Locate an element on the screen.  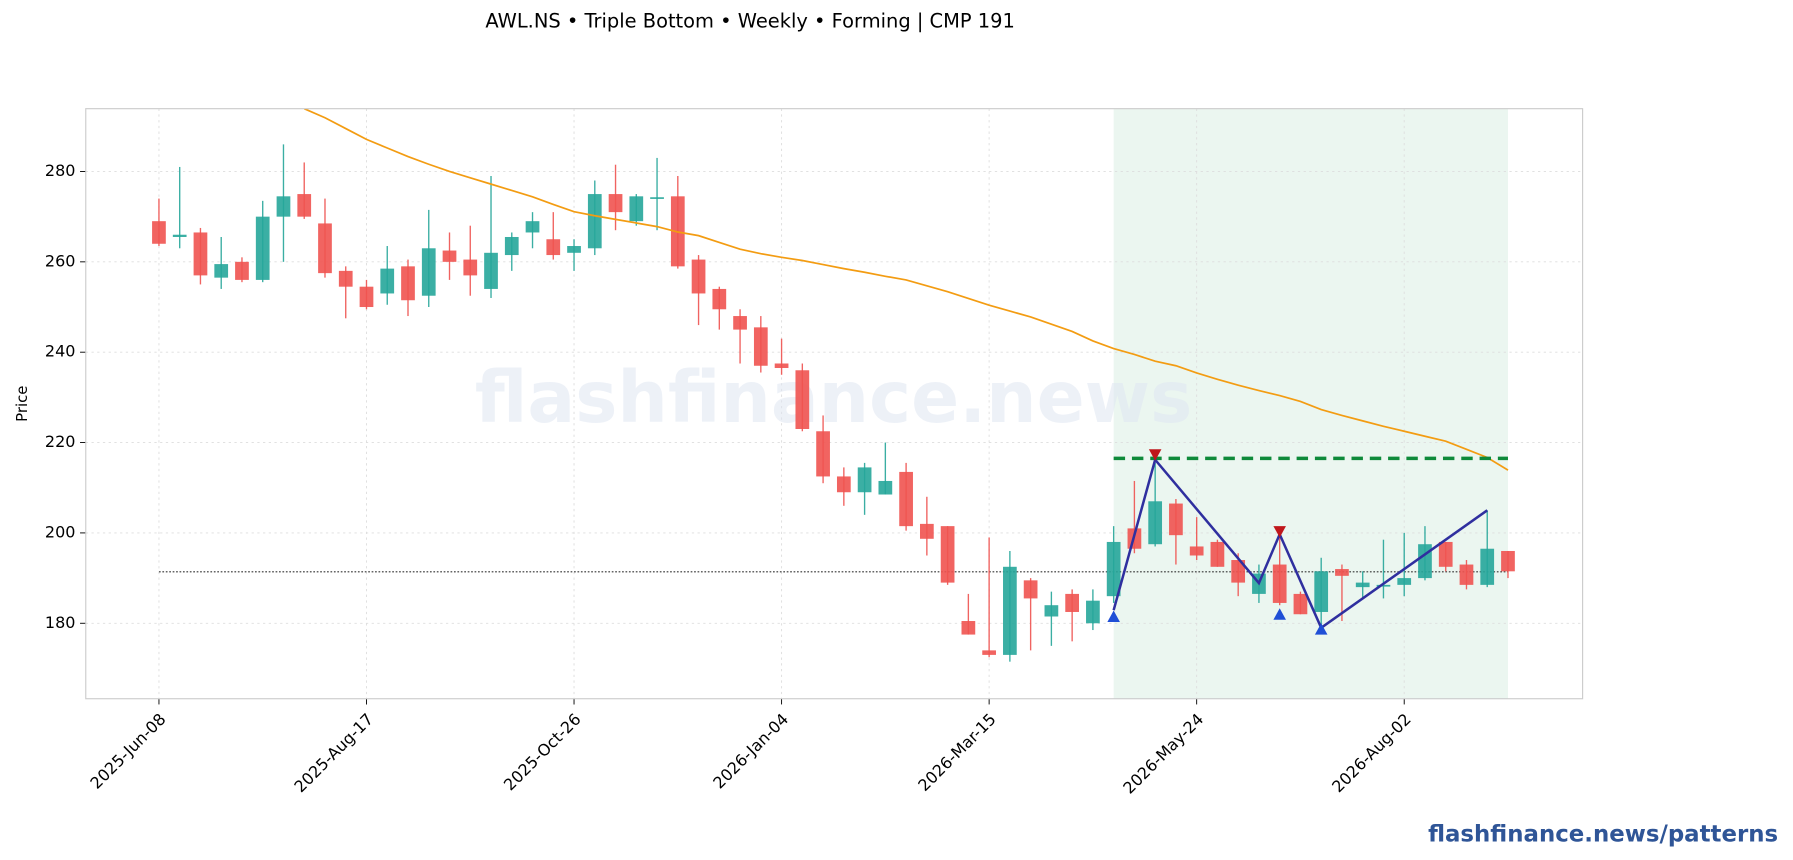
y-tick-label: 220 is located at coordinates (60, 441).